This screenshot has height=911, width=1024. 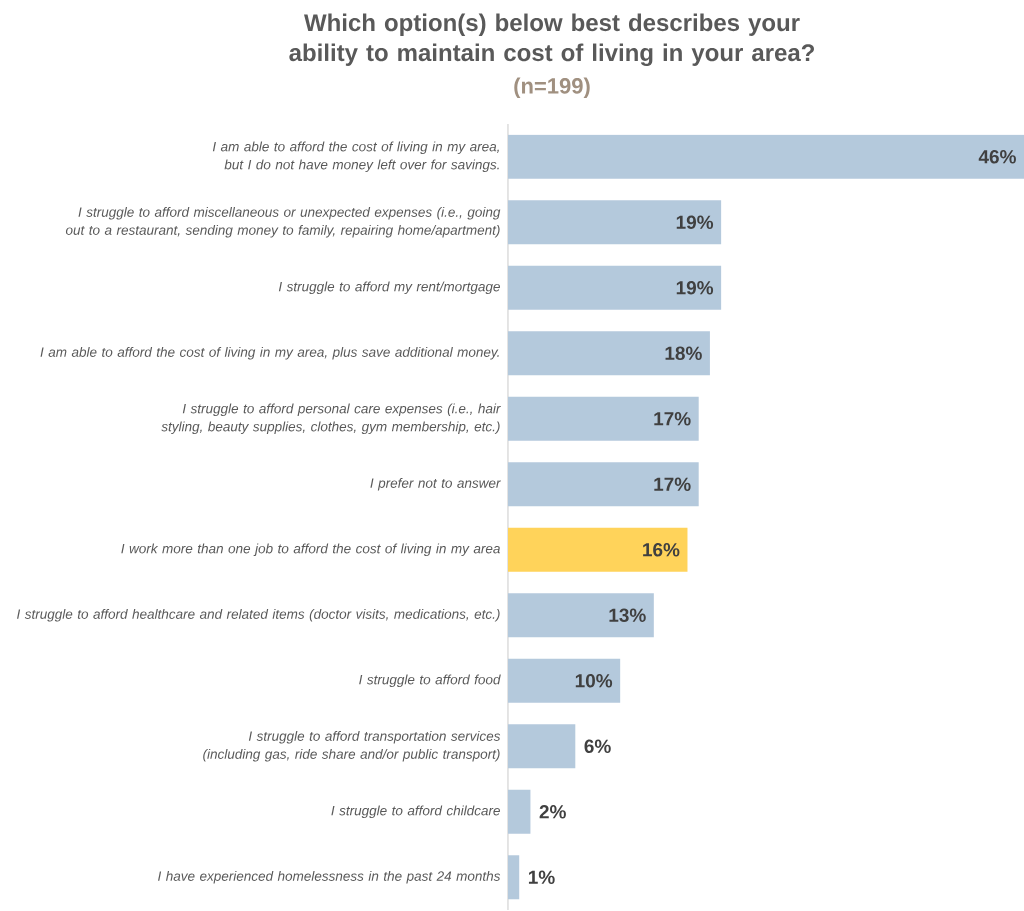 What do you see at coordinates (683, 353) in the screenshot?
I see `data-label: 18%` at bounding box center [683, 353].